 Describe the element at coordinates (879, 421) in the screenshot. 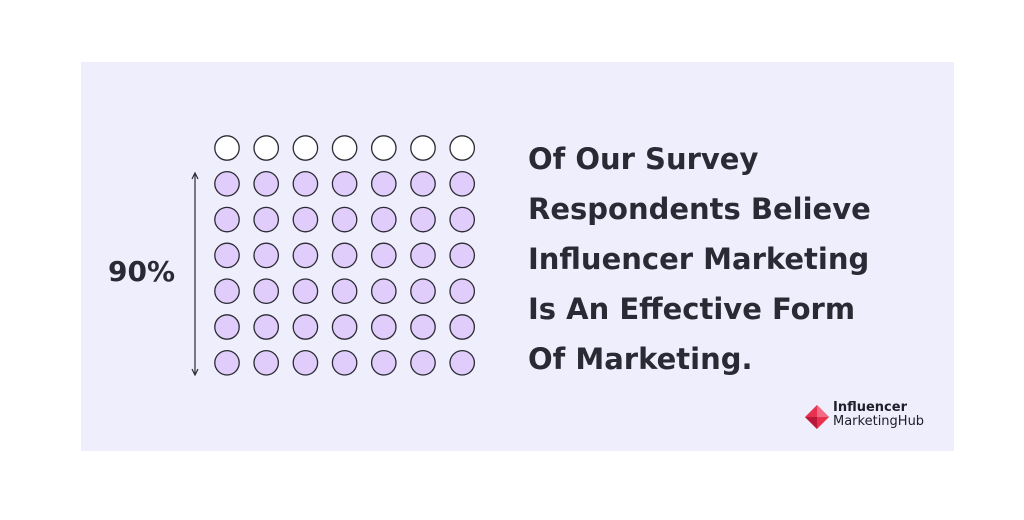

I see `logo-word-marketinghub: MarketingHub` at that location.